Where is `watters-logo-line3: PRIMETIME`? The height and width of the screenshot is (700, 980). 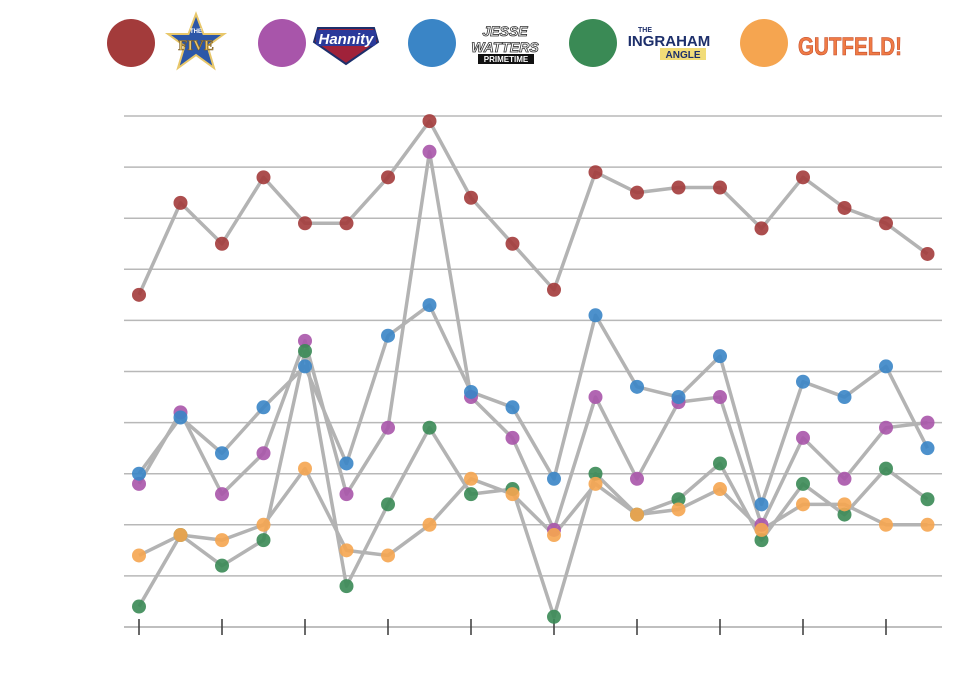
watters-logo-line3: PRIMETIME is located at coordinates (506, 59).